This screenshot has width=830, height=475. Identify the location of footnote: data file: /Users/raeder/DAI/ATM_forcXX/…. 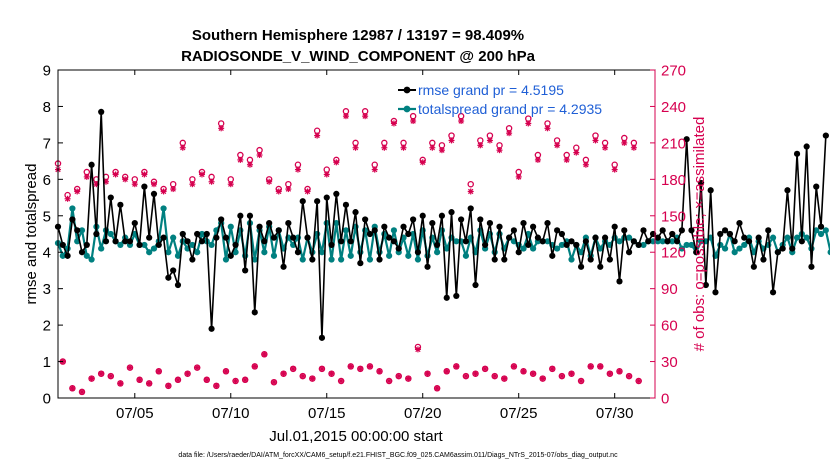
(398, 455).